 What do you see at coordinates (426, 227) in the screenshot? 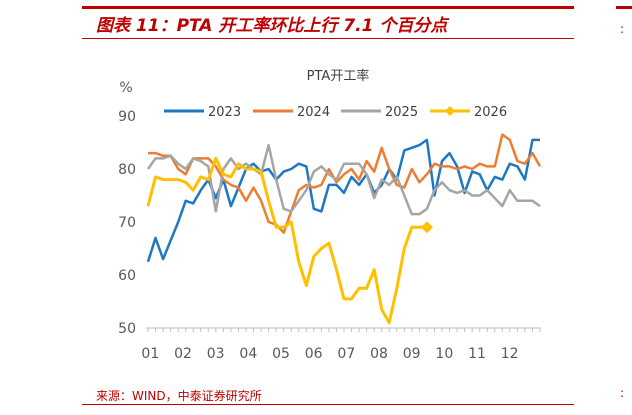
I see `series-end-marker-2026` at bounding box center [426, 227].